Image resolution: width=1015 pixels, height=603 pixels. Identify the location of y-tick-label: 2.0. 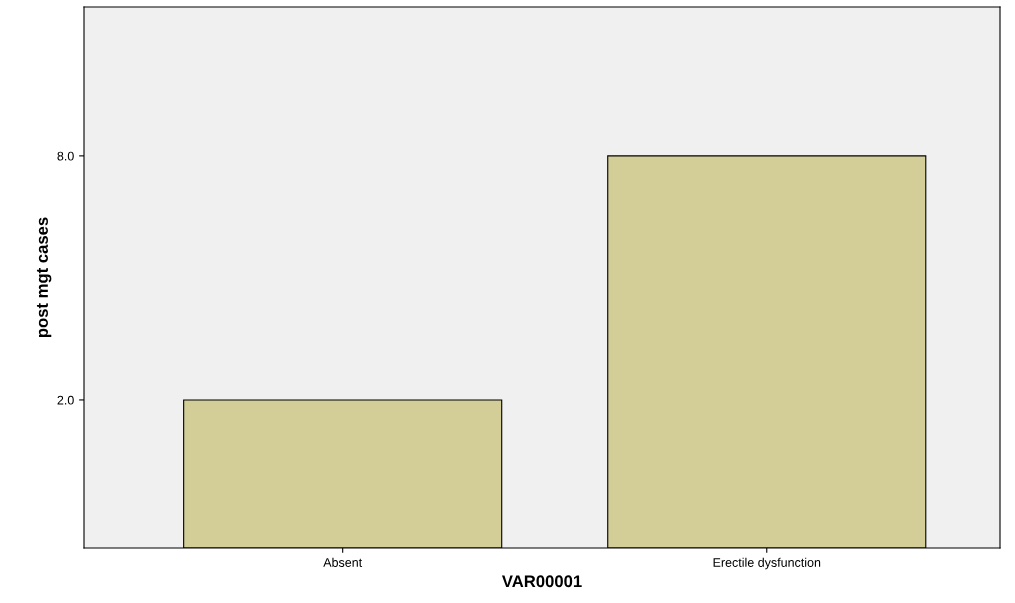
(65, 400).